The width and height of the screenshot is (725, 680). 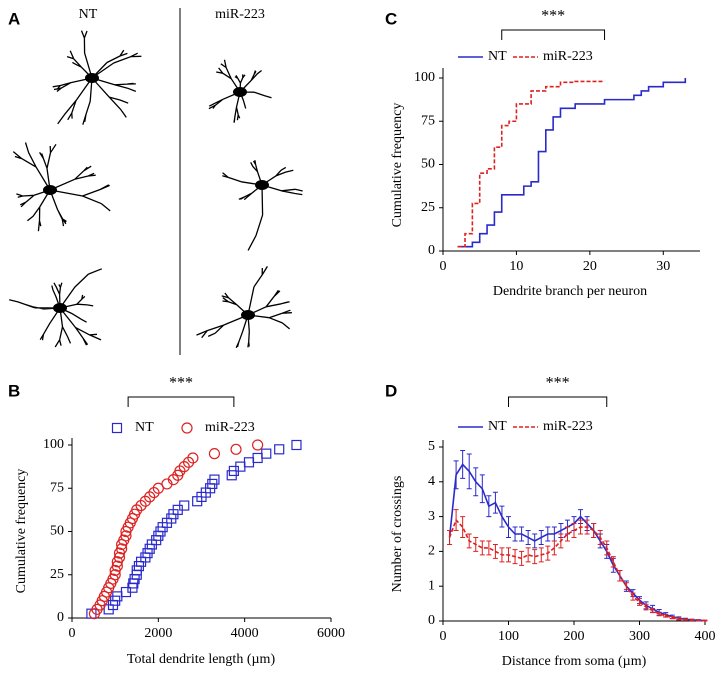 I want to click on x-tick-label: 0, so click(x=443, y=266).